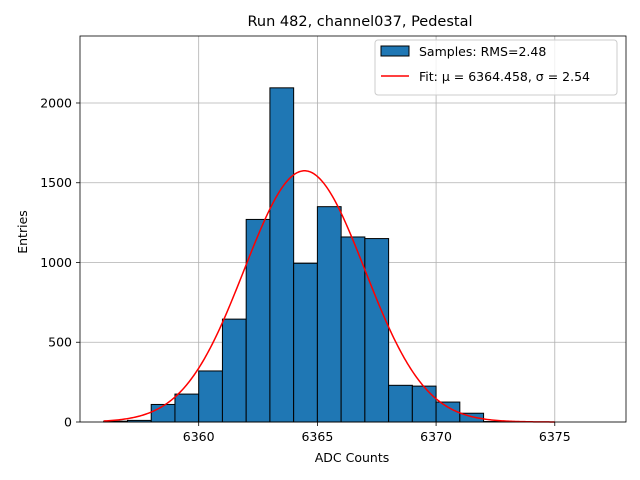  Describe the element at coordinates (199, 436) in the screenshot. I see `x-tick-label: 6360` at that location.